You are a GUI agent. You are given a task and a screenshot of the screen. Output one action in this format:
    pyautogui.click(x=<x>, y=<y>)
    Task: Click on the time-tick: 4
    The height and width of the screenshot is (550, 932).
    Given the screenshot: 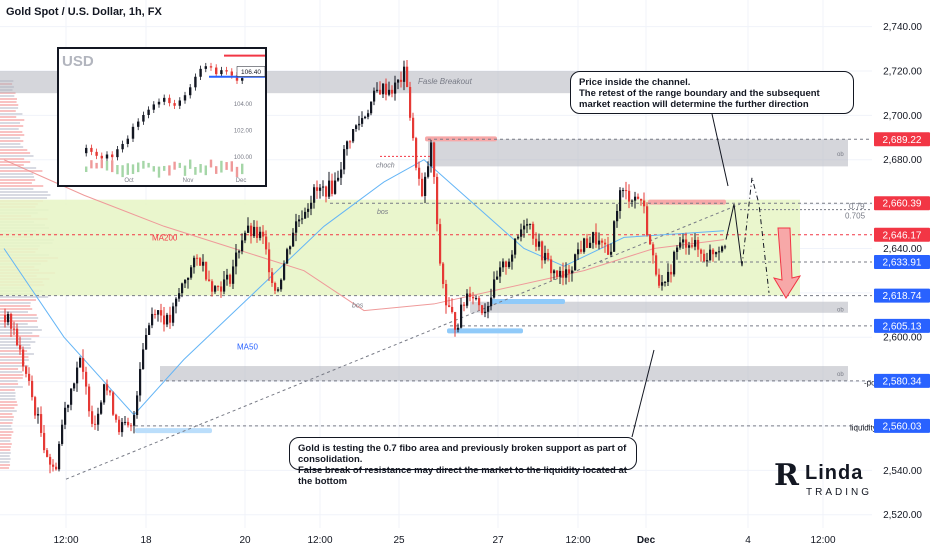 What is the action you would take?
    pyautogui.click(x=748, y=540)
    